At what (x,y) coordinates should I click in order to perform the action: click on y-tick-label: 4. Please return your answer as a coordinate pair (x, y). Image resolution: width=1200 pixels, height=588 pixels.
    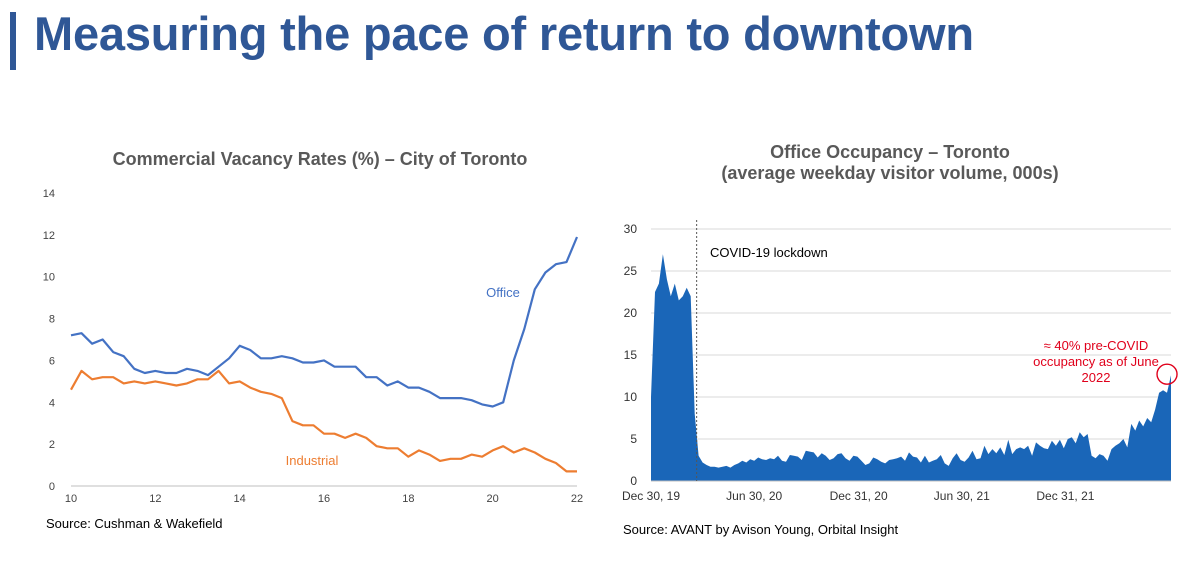
    Looking at the image, I should click on (52, 403).